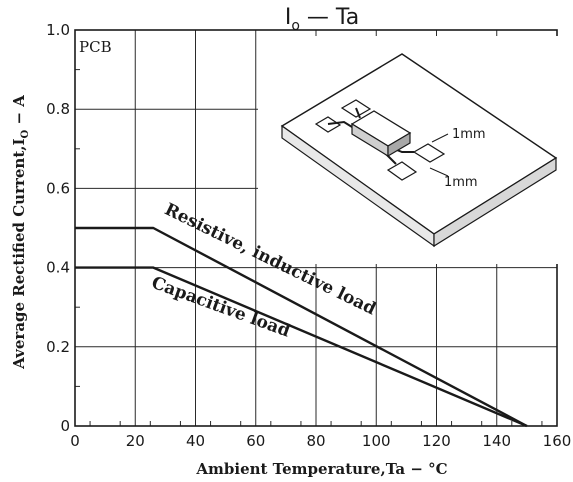  What do you see at coordinates (58, 347) in the screenshot?
I see `y-tick-label: 0.2` at bounding box center [58, 347].